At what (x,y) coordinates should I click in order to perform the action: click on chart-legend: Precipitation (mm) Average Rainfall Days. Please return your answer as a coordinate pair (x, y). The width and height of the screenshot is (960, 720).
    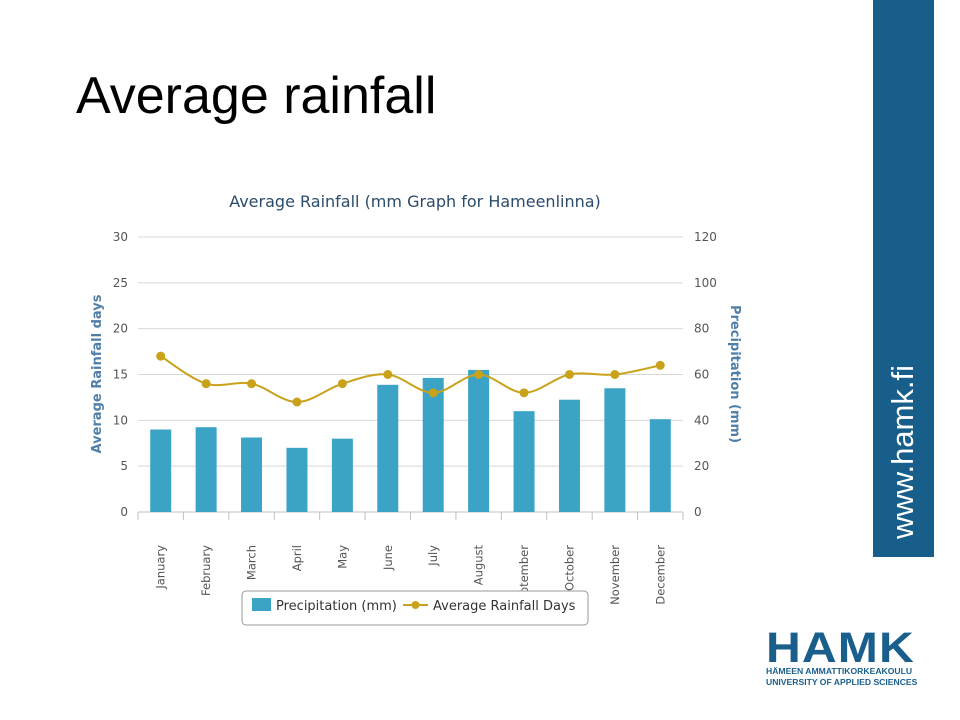
    Looking at the image, I should click on (415, 608).